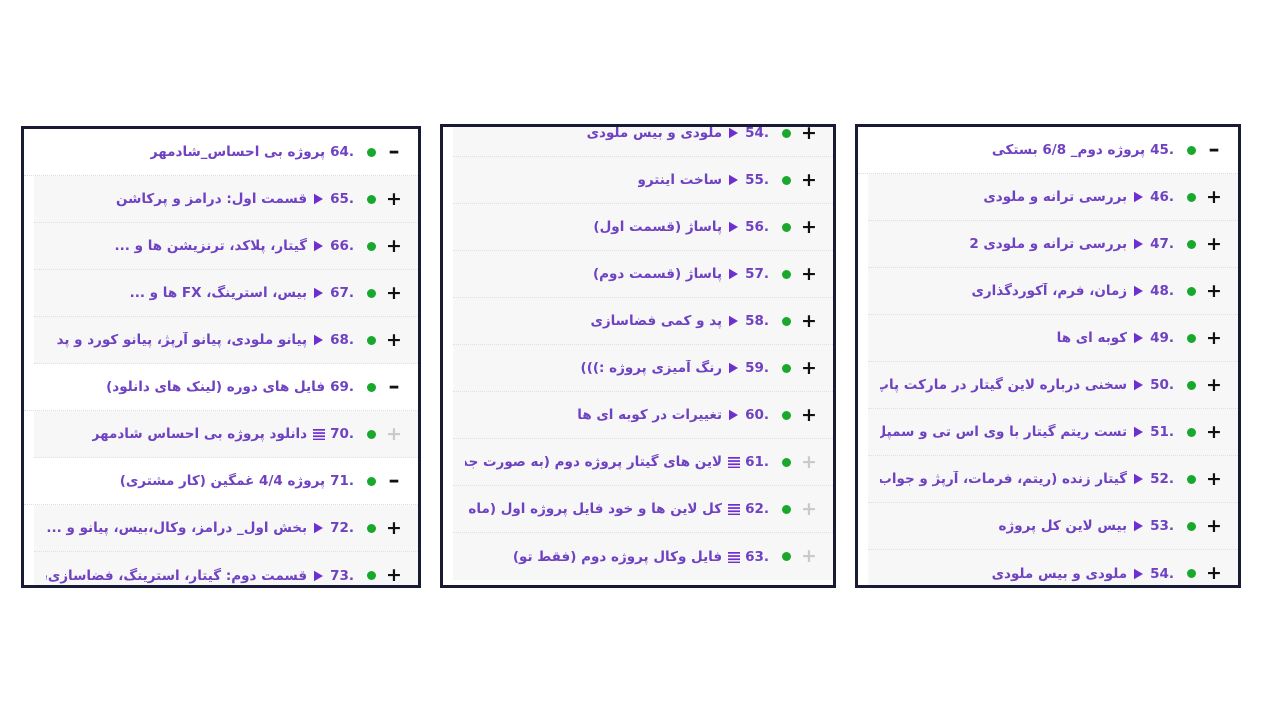 The height and width of the screenshot is (720, 1280). What do you see at coordinates (203, 434) in the screenshot?
I see `row-label: 70. دانلود پروژه بی احساس شادمهر` at bounding box center [203, 434].